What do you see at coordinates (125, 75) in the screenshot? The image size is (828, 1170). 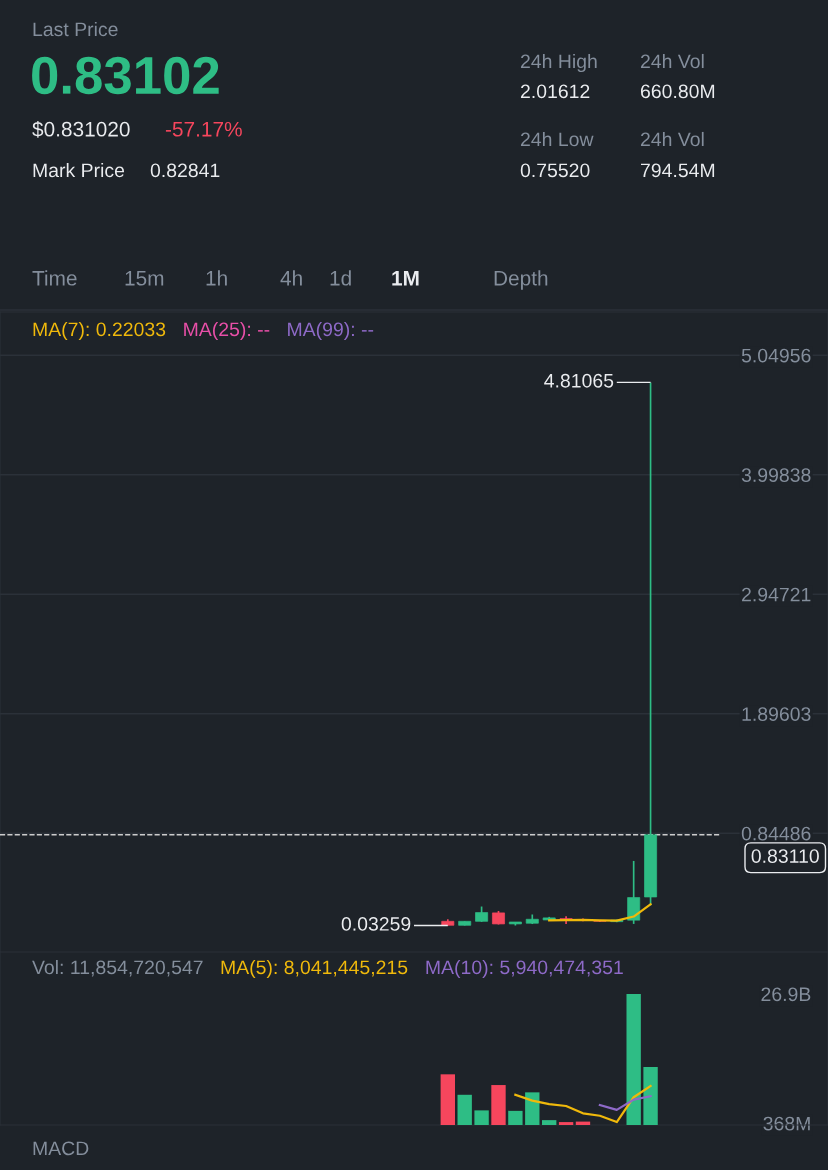 I see `text: 0.83102` at bounding box center [125, 75].